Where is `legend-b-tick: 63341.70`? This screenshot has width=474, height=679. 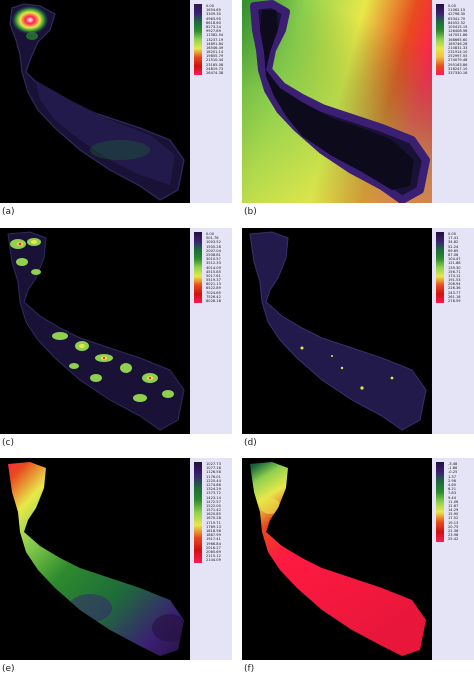 legend-b-tick: 63341.70 is located at coordinates (457, 18).